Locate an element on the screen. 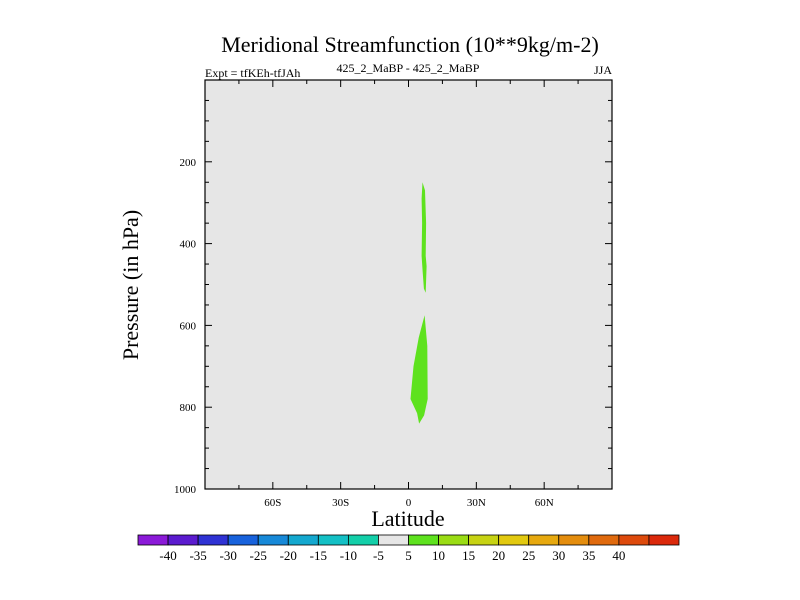 This screenshot has height=600, width=800. colorbar: -40 -35 -30 -25 -20 -15 -10 -5 5 10 15 20 25 30 35 40 is located at coordinates (408, 548).